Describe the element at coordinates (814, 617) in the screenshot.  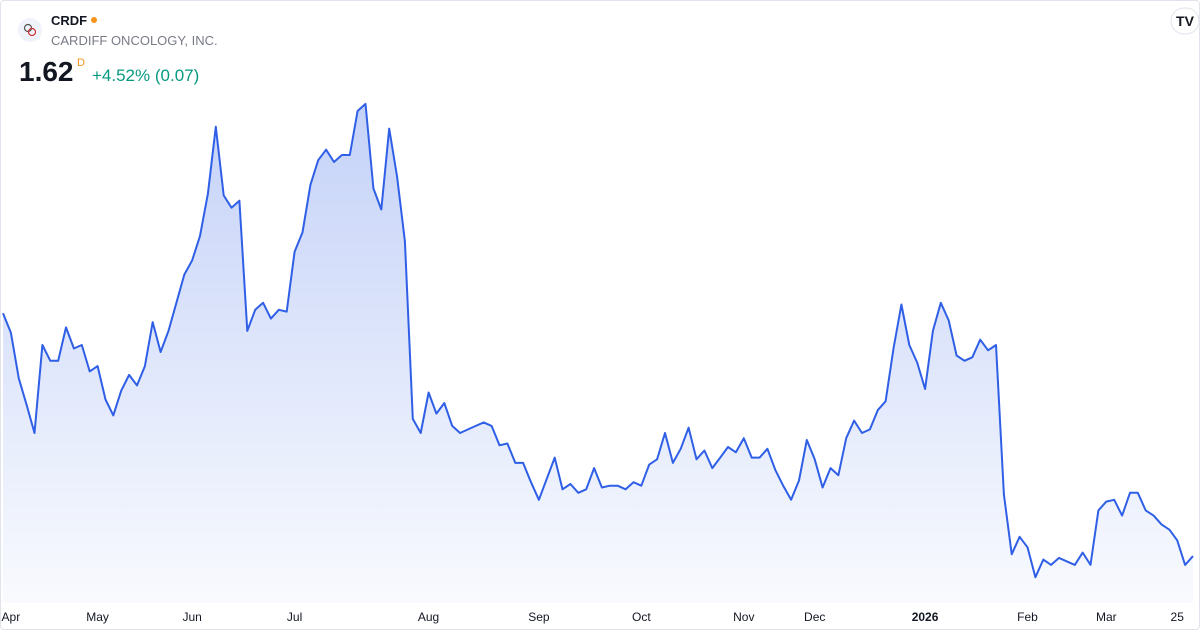
I see `x-tick-label: Dec` at that location.